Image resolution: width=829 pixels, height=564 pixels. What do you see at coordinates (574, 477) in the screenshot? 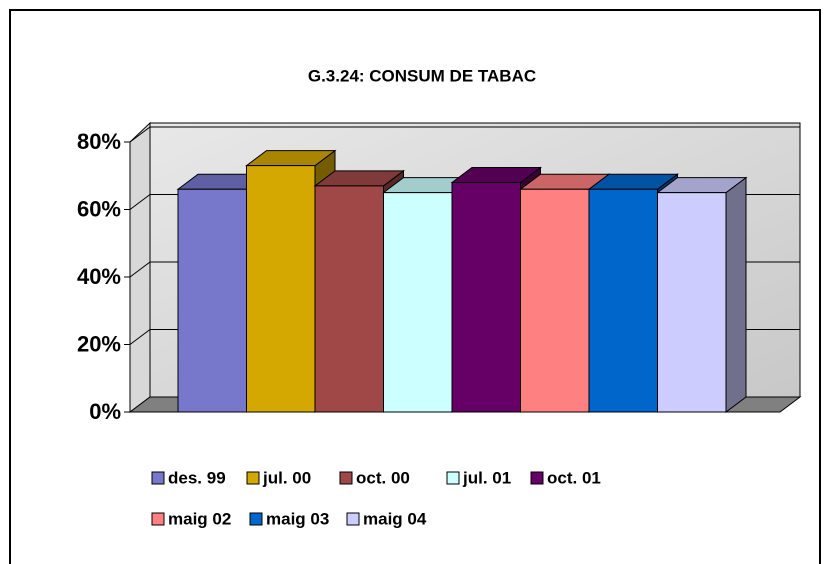
I see `legend-label: oct. 01` at bounding box center [574, 477].